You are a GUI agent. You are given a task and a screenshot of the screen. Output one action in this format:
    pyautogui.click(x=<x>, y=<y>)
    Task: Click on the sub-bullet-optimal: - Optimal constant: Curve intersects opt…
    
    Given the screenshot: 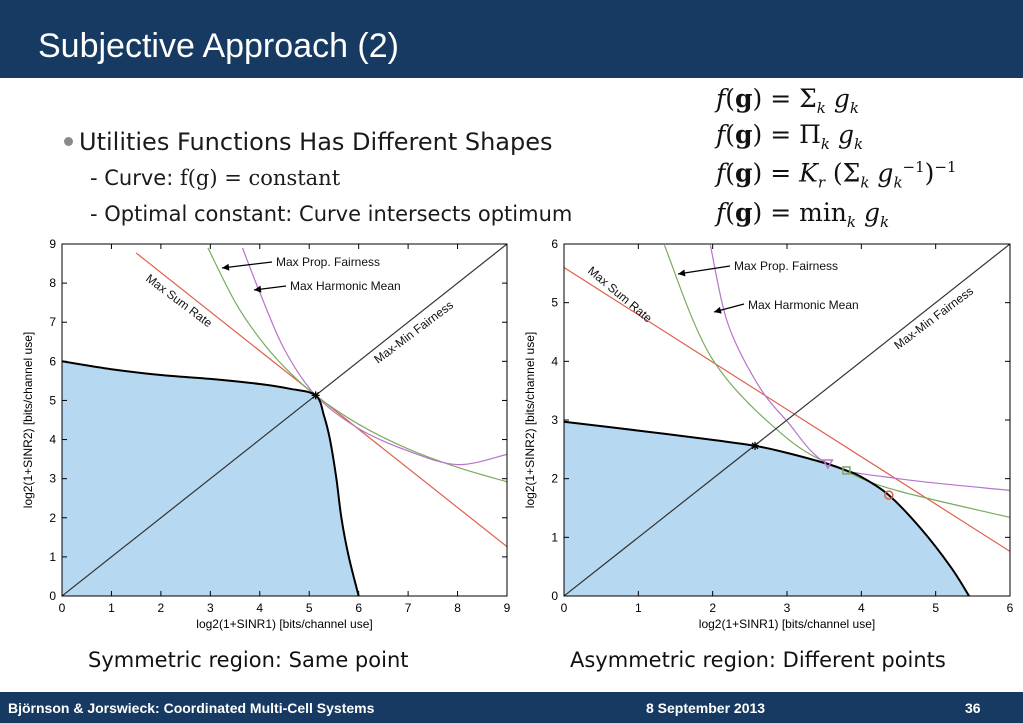 What is the action you would take?
    pyautogui.click(x=331, y=214)
    